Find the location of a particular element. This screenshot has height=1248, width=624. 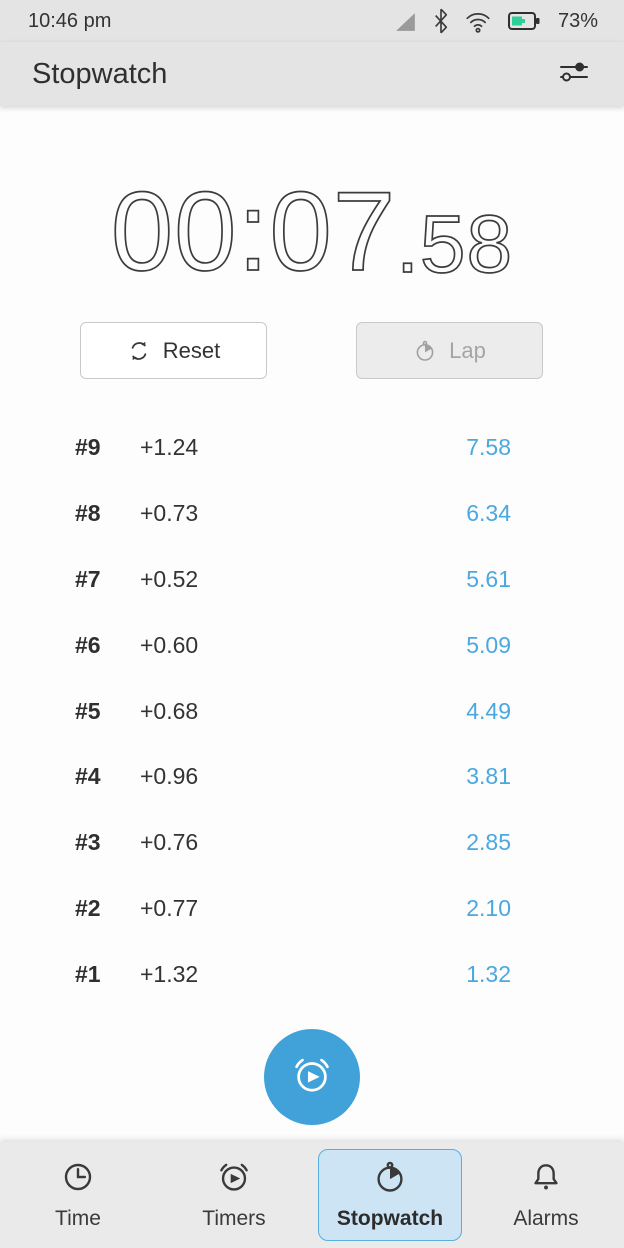

stopwatch-controls: Reset Lap is located at coordinates (312, 350).